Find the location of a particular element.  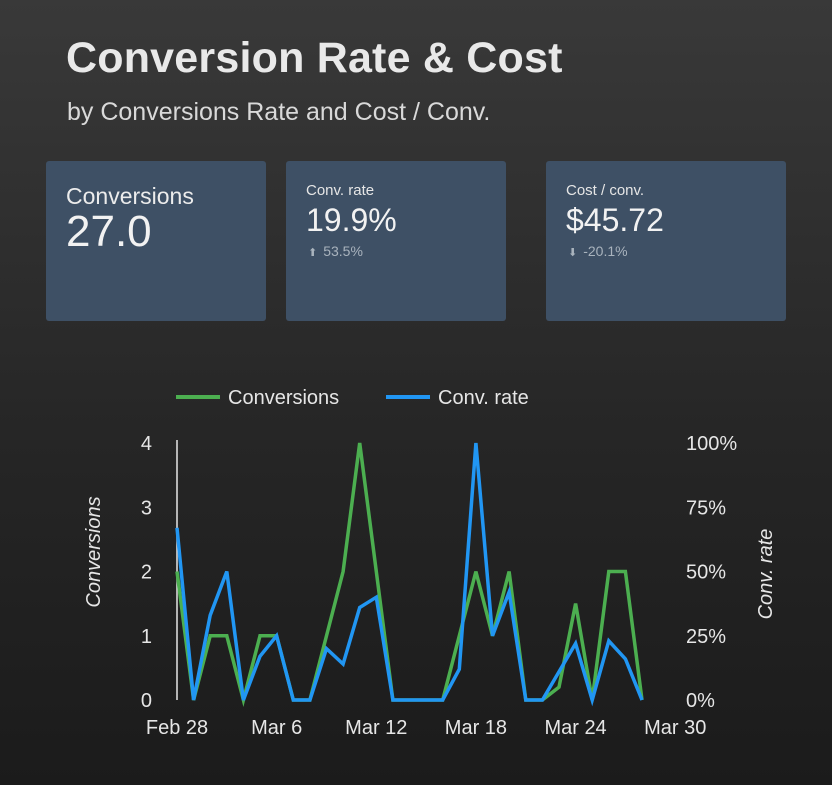

y-right-tick-label: 75% is located at coordinates (706, 508).